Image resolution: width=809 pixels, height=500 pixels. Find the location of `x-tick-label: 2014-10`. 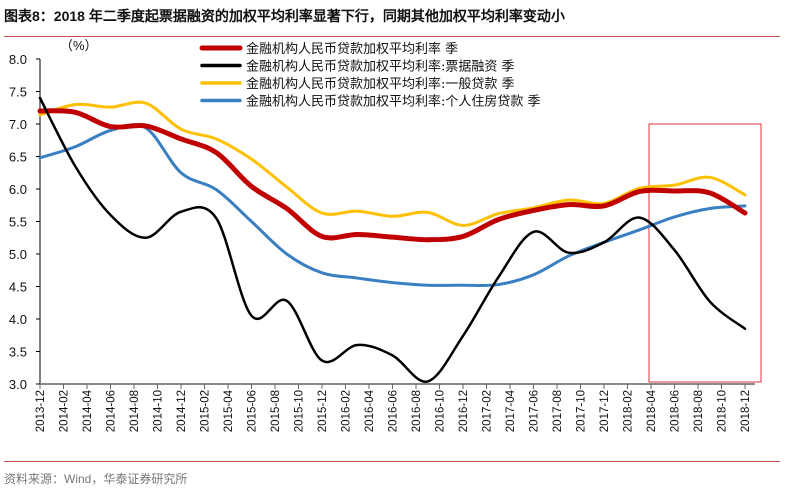

x-tick-label: 2014-10 is located at coordinates (159, 411).